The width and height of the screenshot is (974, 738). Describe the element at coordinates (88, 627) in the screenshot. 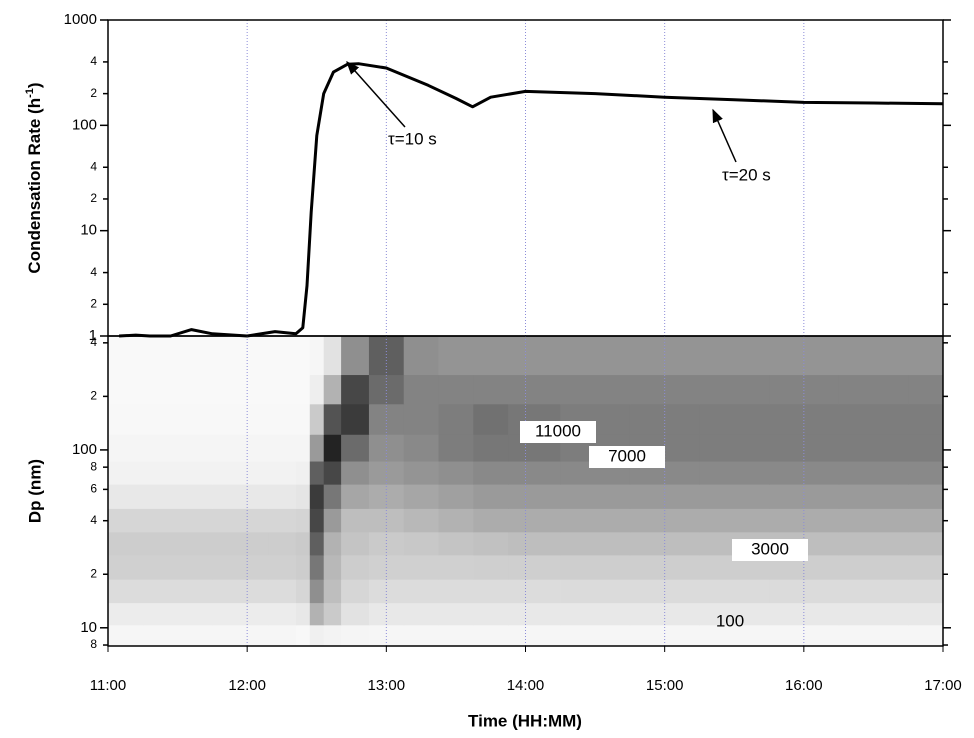

I see `y-tick-label: 10` at that location.